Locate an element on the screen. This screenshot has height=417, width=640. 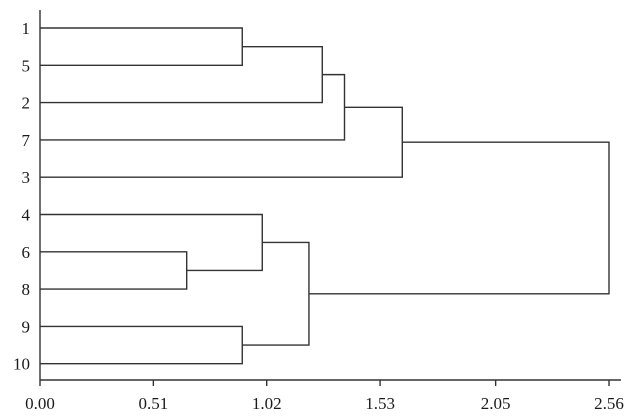
leaf-label-2: 2 is located at coordinates (26, 103).